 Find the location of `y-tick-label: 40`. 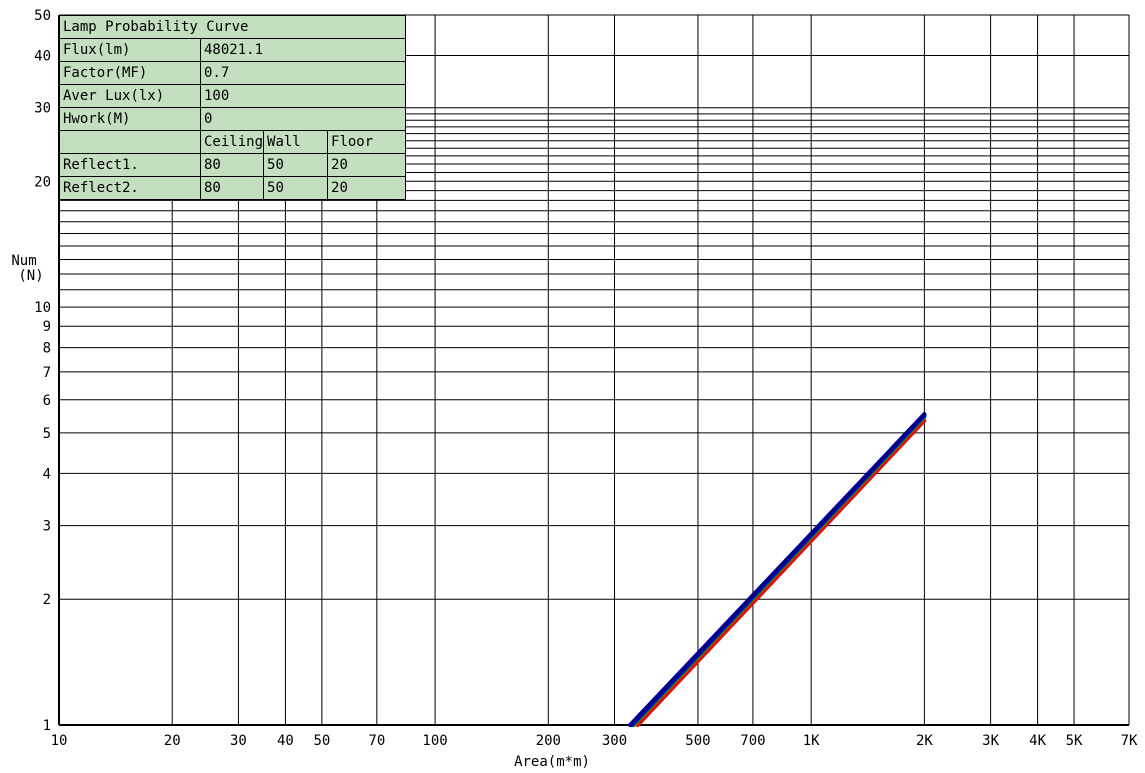

y-tick-label: 40 is located at coordinates (42, 56).